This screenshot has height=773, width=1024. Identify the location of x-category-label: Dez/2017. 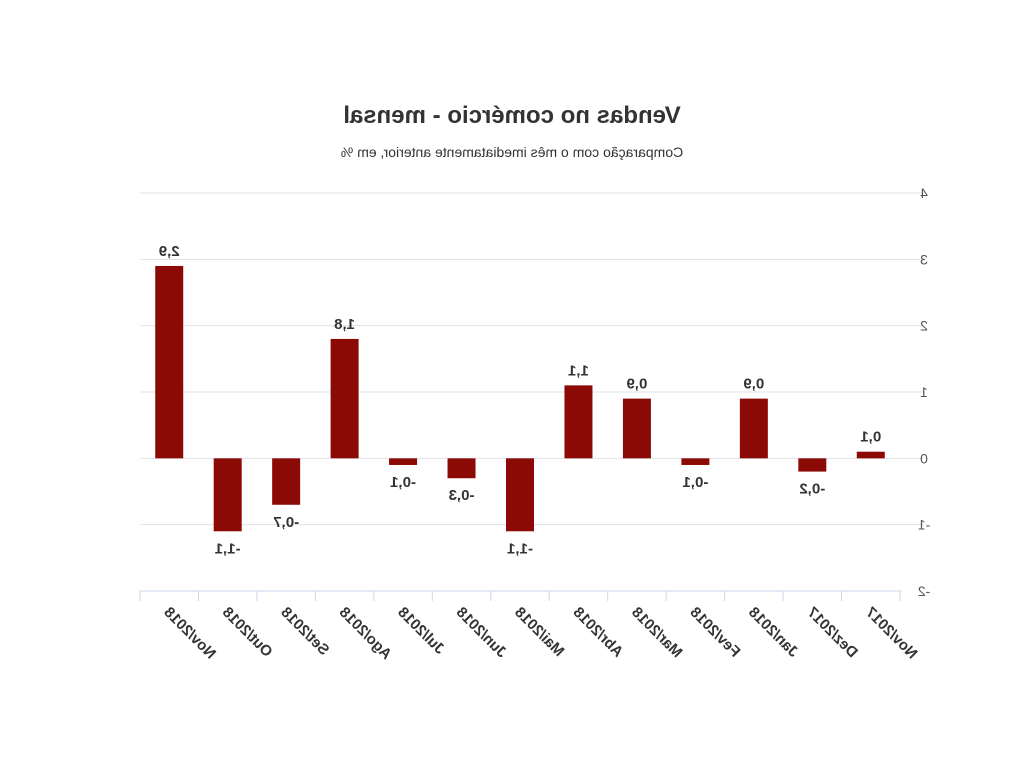
(831, 632).